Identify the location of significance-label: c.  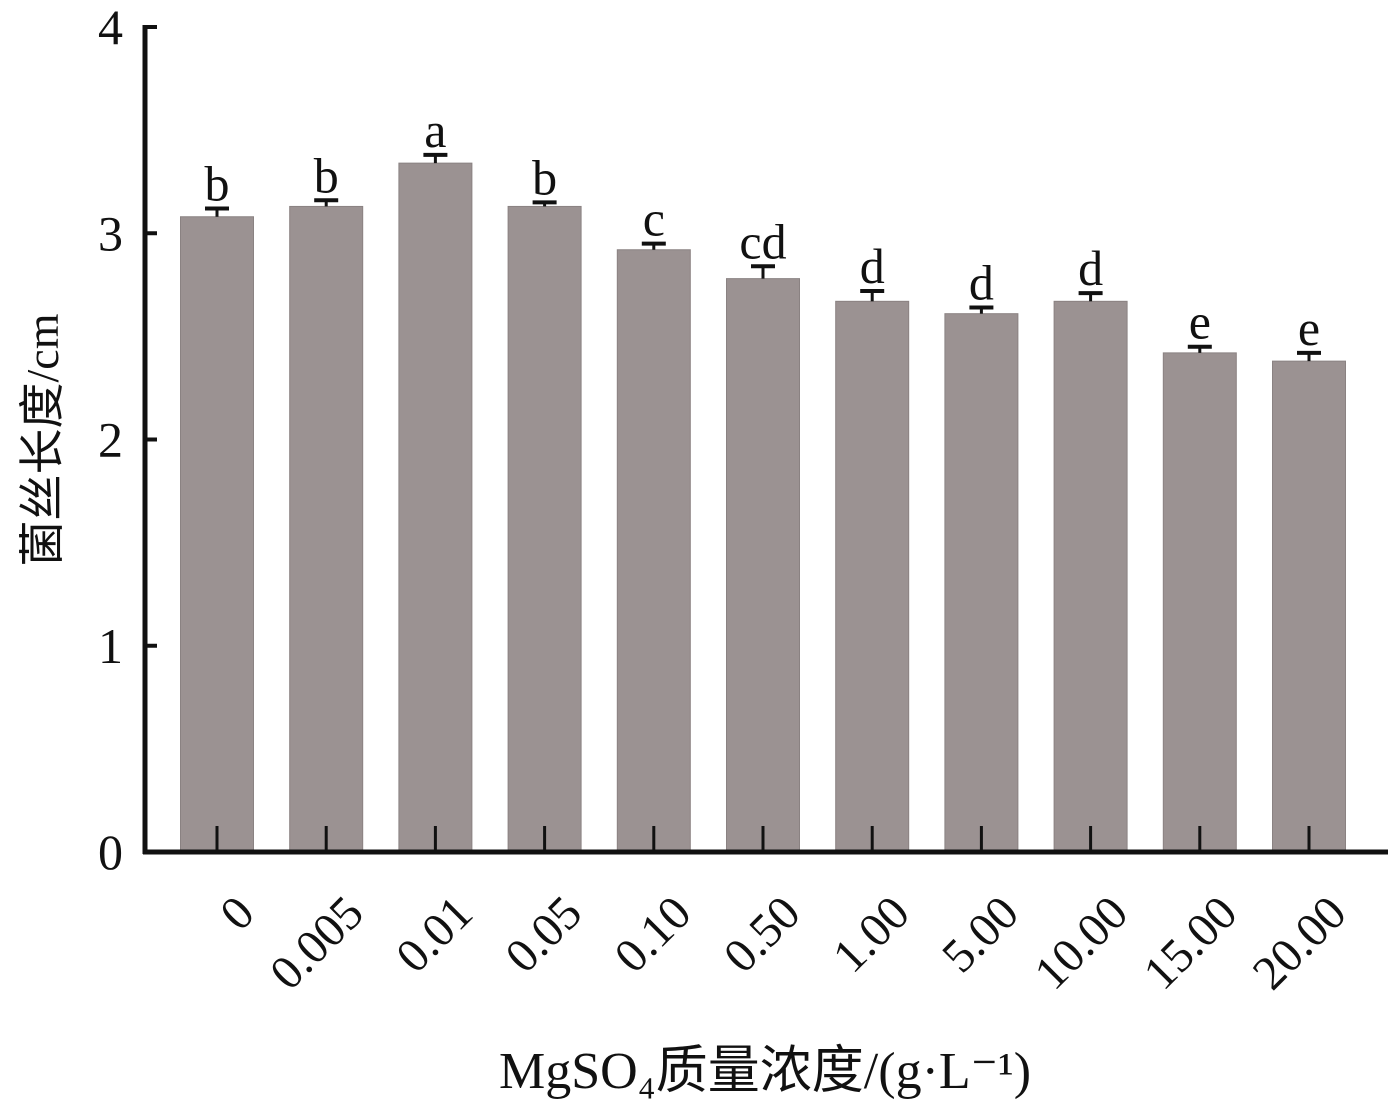
(654, 219).